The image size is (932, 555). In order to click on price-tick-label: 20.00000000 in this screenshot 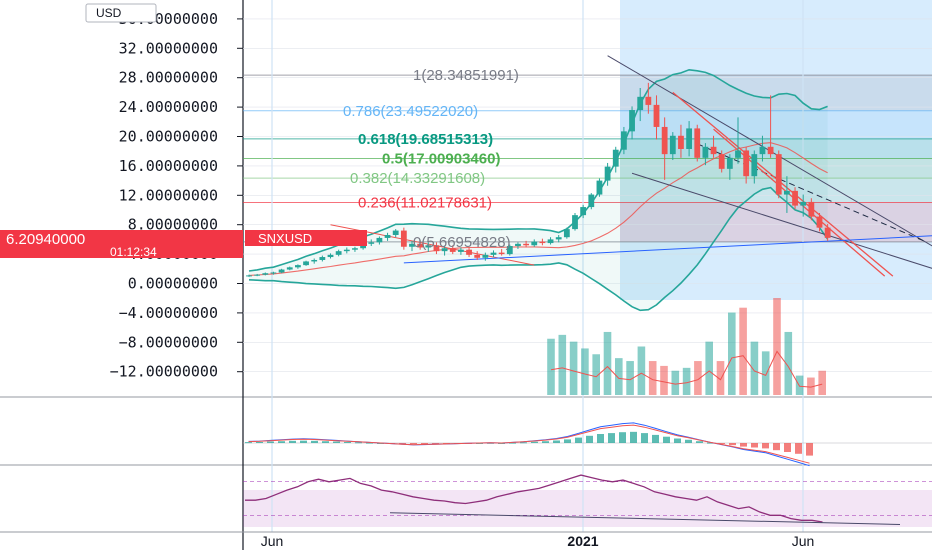, I will do `click(168, 137)`.